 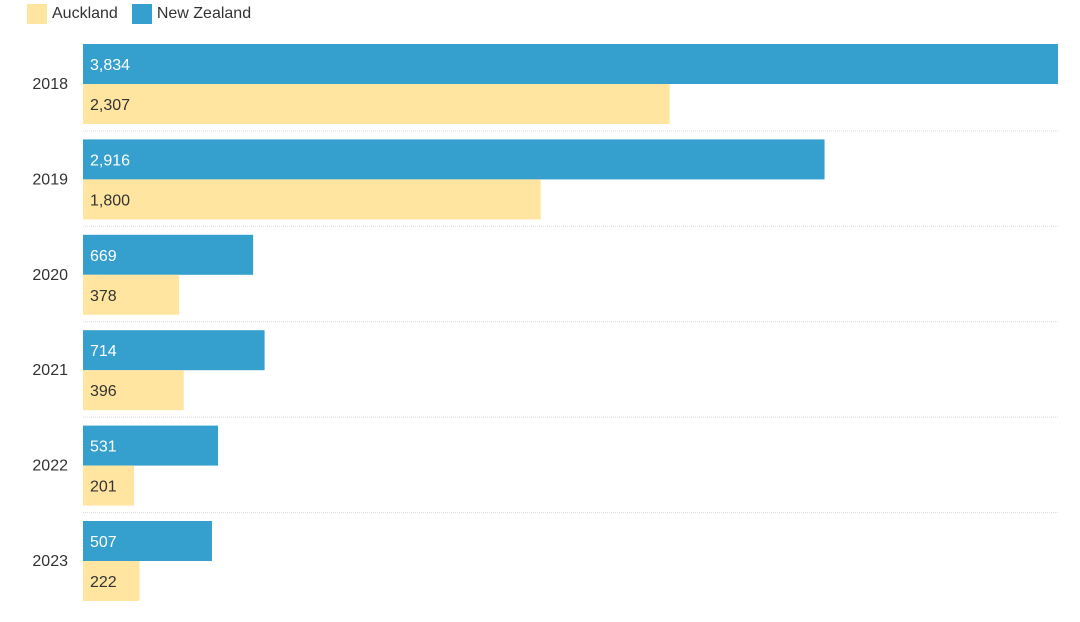 I want to click on bar-new-zealand-2022, so click(x=151, y=445).